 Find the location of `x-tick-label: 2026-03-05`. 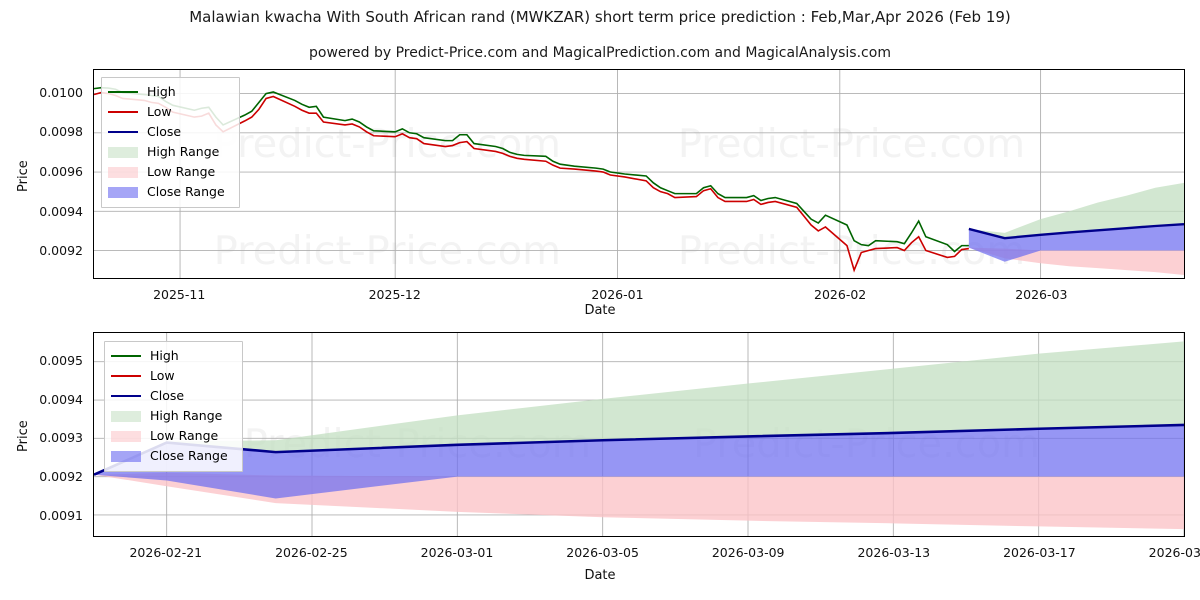

x-tick-label: 2026-03-05 is located at coordinates (602, 552).